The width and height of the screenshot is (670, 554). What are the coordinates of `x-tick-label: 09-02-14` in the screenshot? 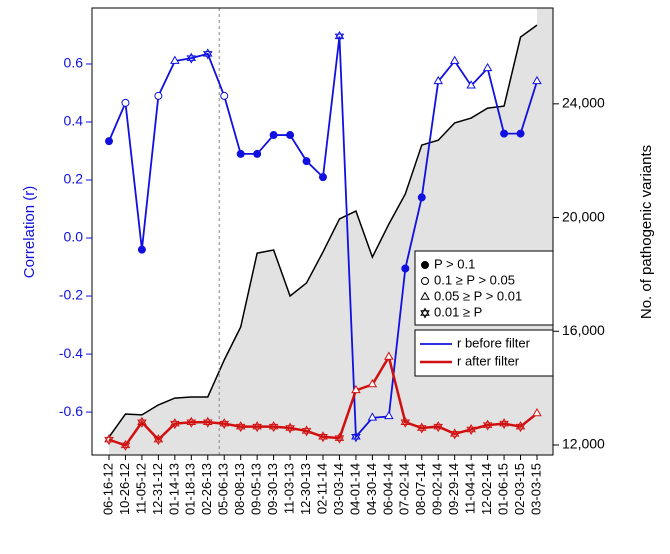 It's located at (437, 489).